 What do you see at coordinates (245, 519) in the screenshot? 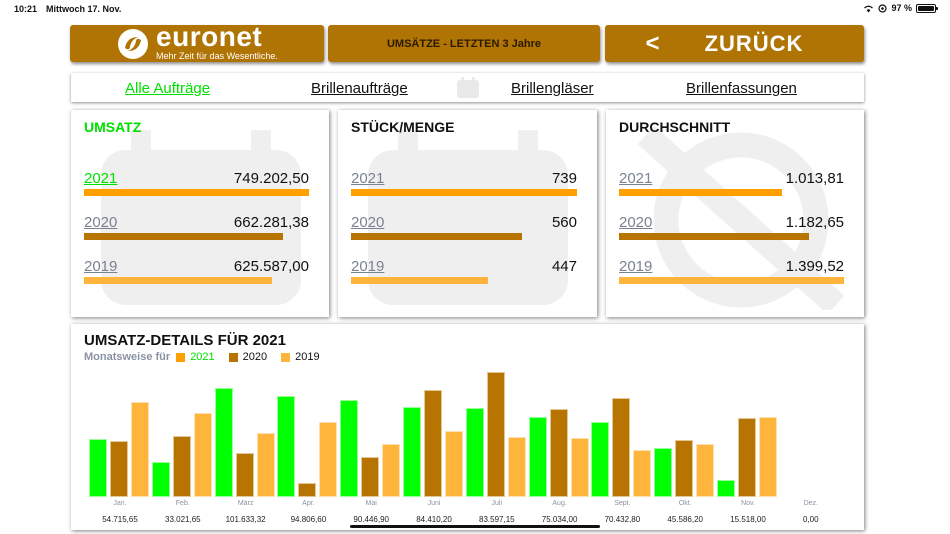
I see `month-value: 101.633,32` at bounding box center [245, 519].